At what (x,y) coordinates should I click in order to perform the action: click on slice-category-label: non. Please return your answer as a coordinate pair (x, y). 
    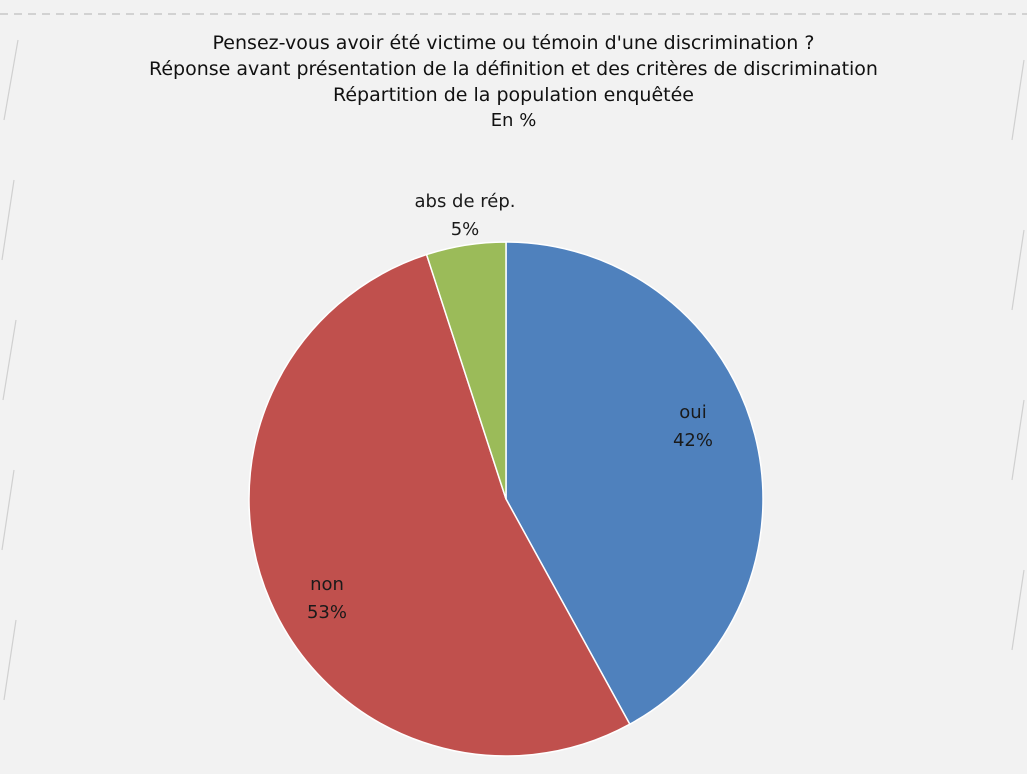
    Looking at the image, I should click on (327, 584).